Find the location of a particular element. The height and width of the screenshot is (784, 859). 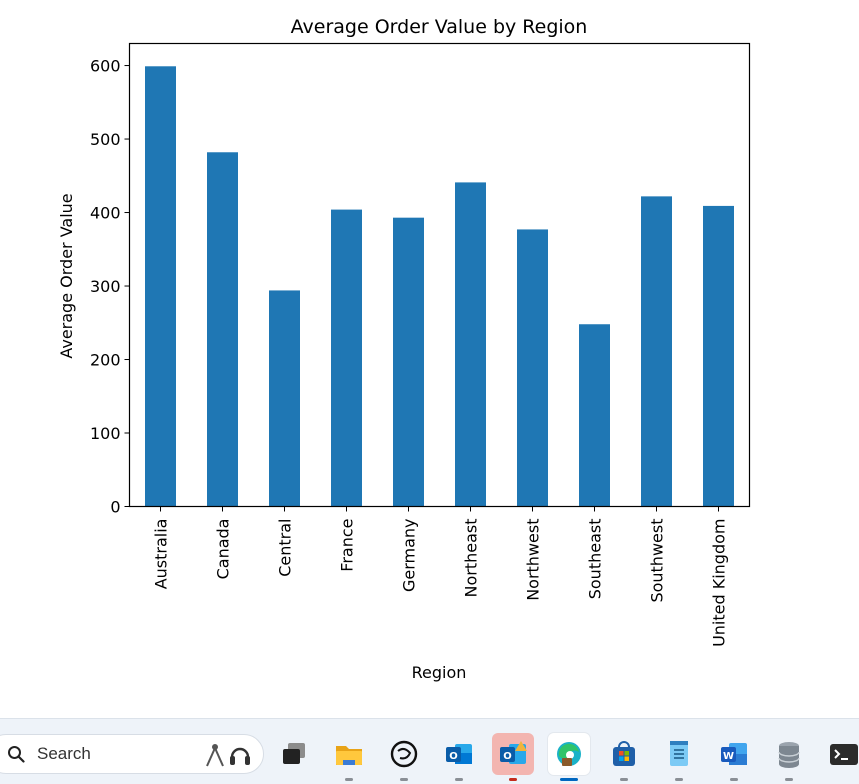

bar-southwest is located at coordinates (656, 351).